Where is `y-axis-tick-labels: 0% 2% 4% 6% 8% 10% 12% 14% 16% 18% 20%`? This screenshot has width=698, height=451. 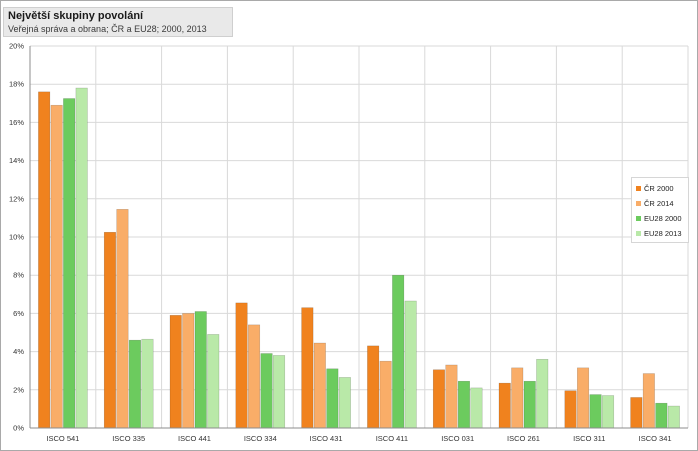 y-axis-tick-labels: 0% 2% 4% 6% 8% 10% 12% 14% 16% 18% 20% is located at coordinates (16, 237).